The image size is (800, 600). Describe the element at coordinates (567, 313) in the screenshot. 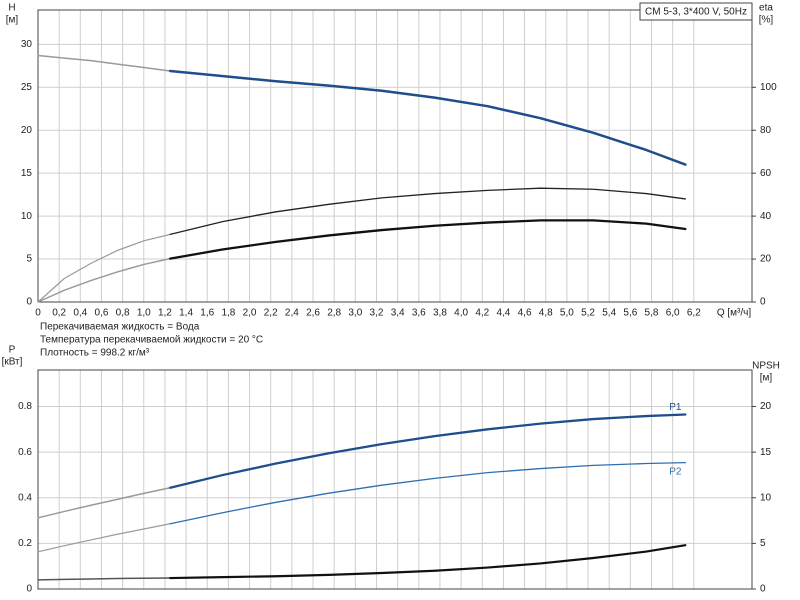

I see `x-tick-label: 5,0` at that location.